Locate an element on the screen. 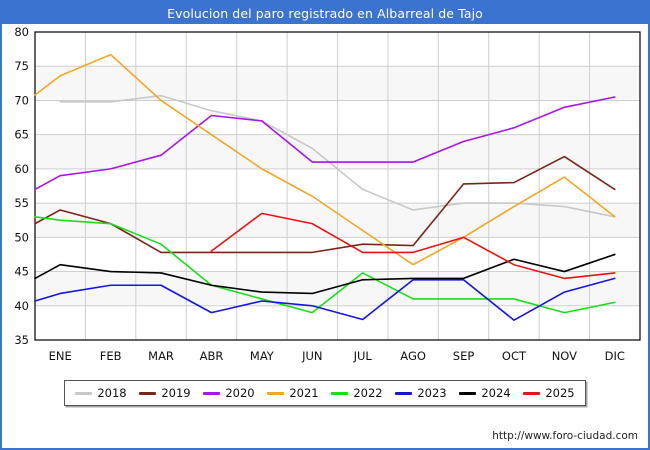 Image resolution: width=650 pixels, height=450 pixels. legend-item-2023: 2023 is located at coordinates (421, 393).